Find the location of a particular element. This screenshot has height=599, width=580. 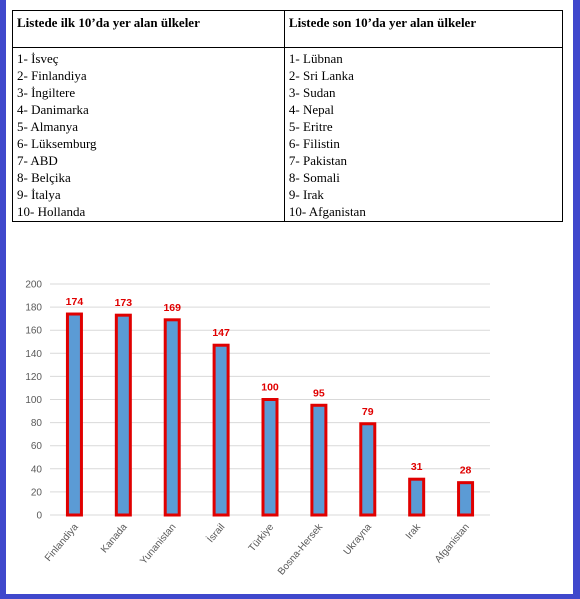

right-list-item: 7- Pakistan is located at coordinates (318, 160).